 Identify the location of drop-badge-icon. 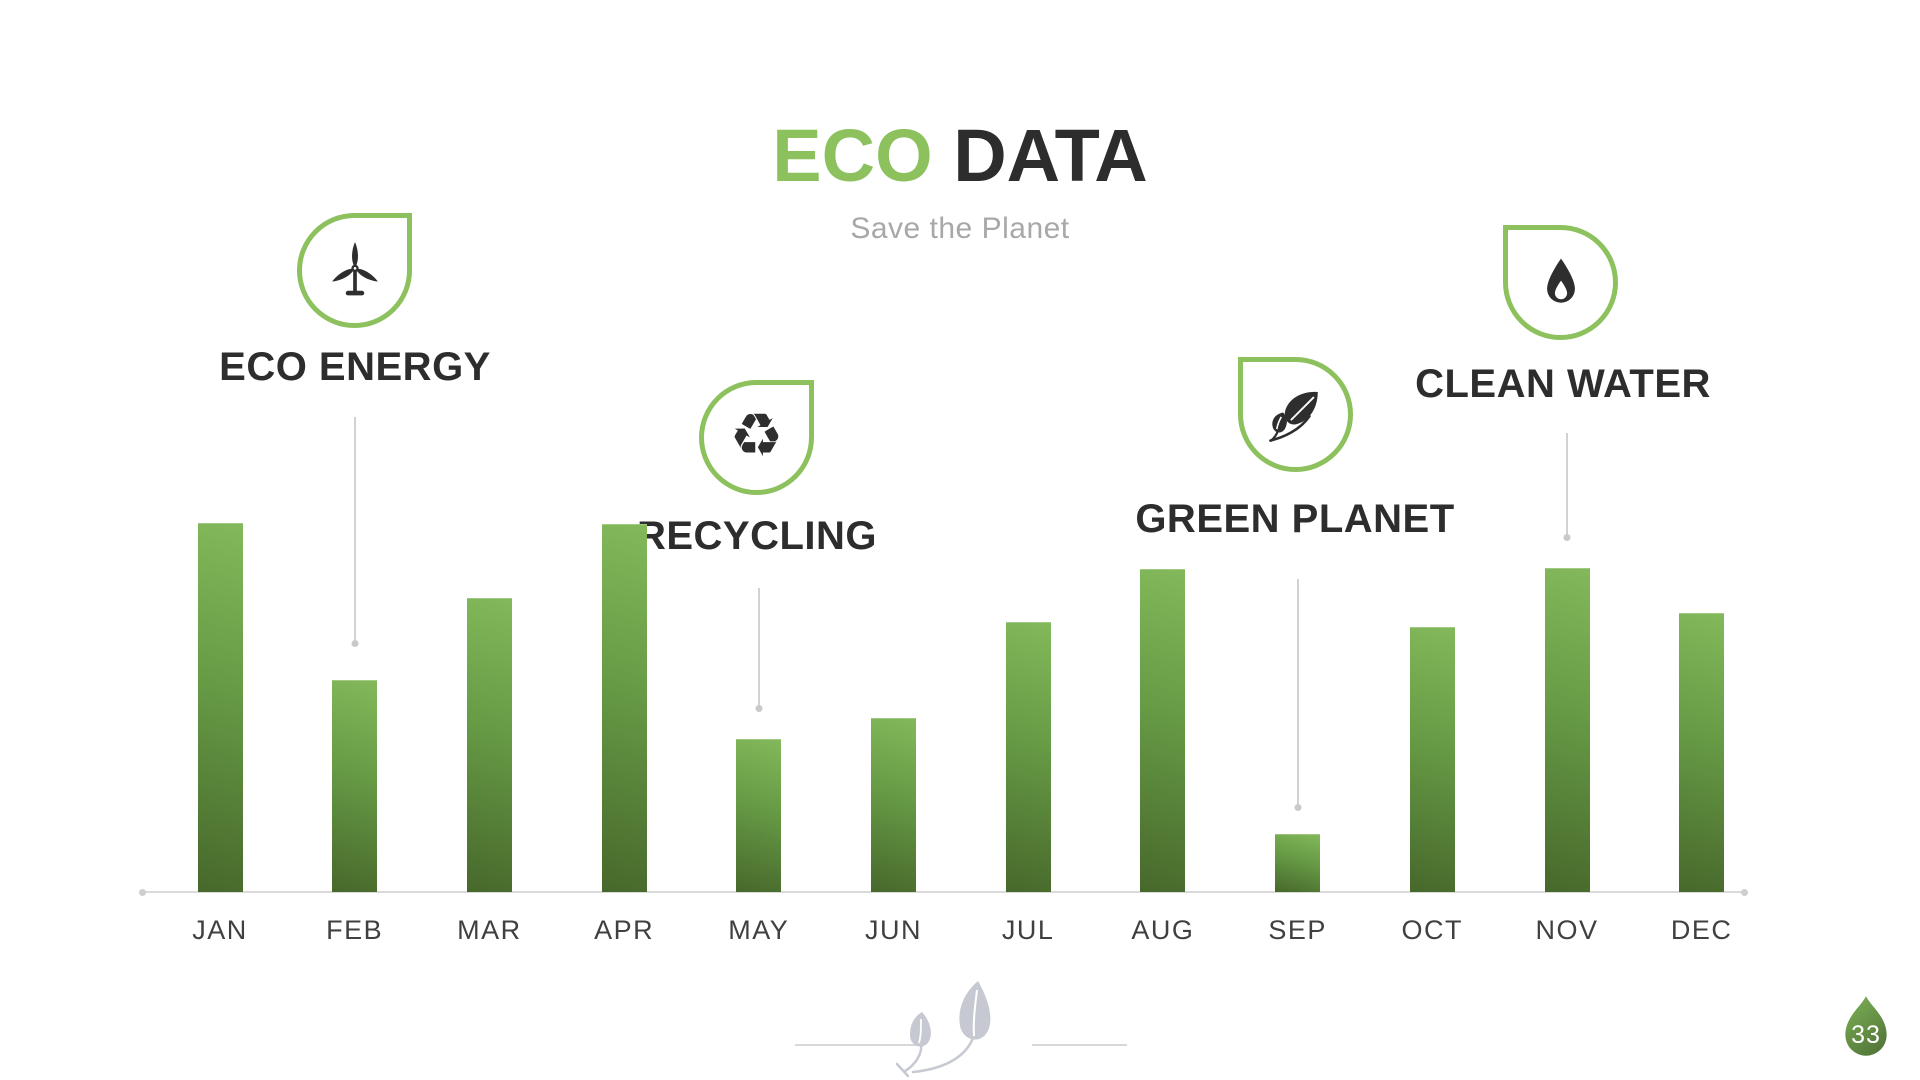
(1866, 1026).